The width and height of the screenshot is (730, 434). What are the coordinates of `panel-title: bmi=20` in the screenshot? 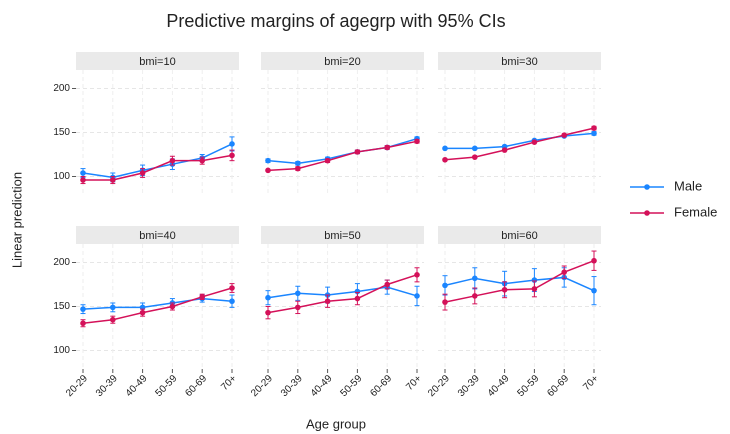 It's located at (342, 62).